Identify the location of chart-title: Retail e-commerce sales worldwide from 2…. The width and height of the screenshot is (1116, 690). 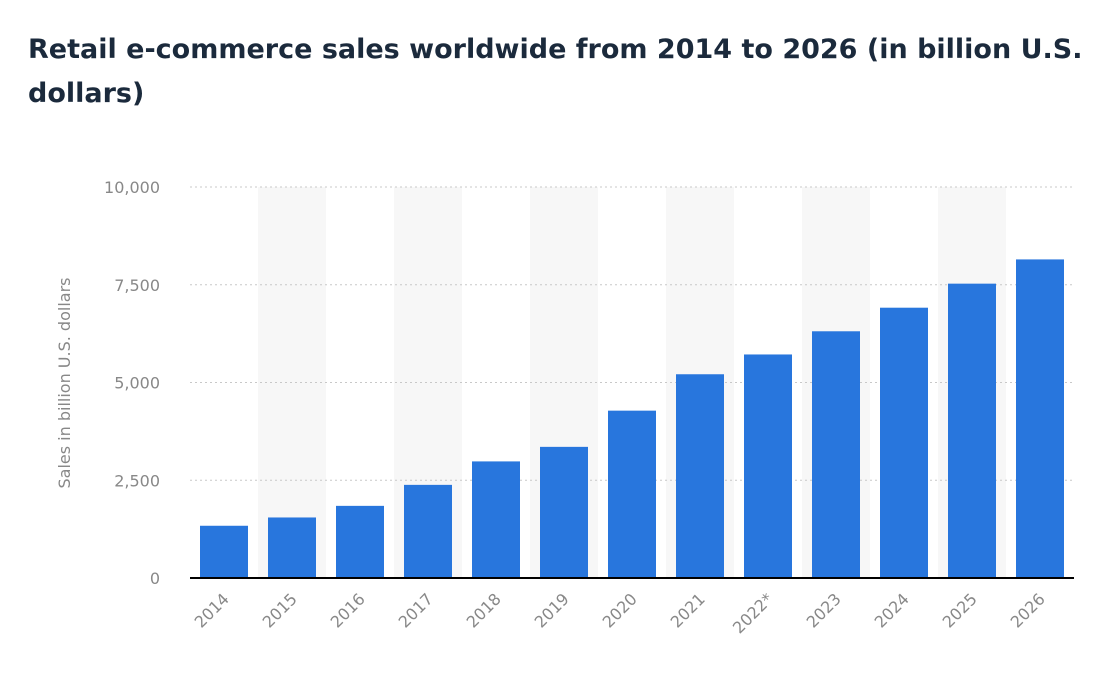
(555, 71).